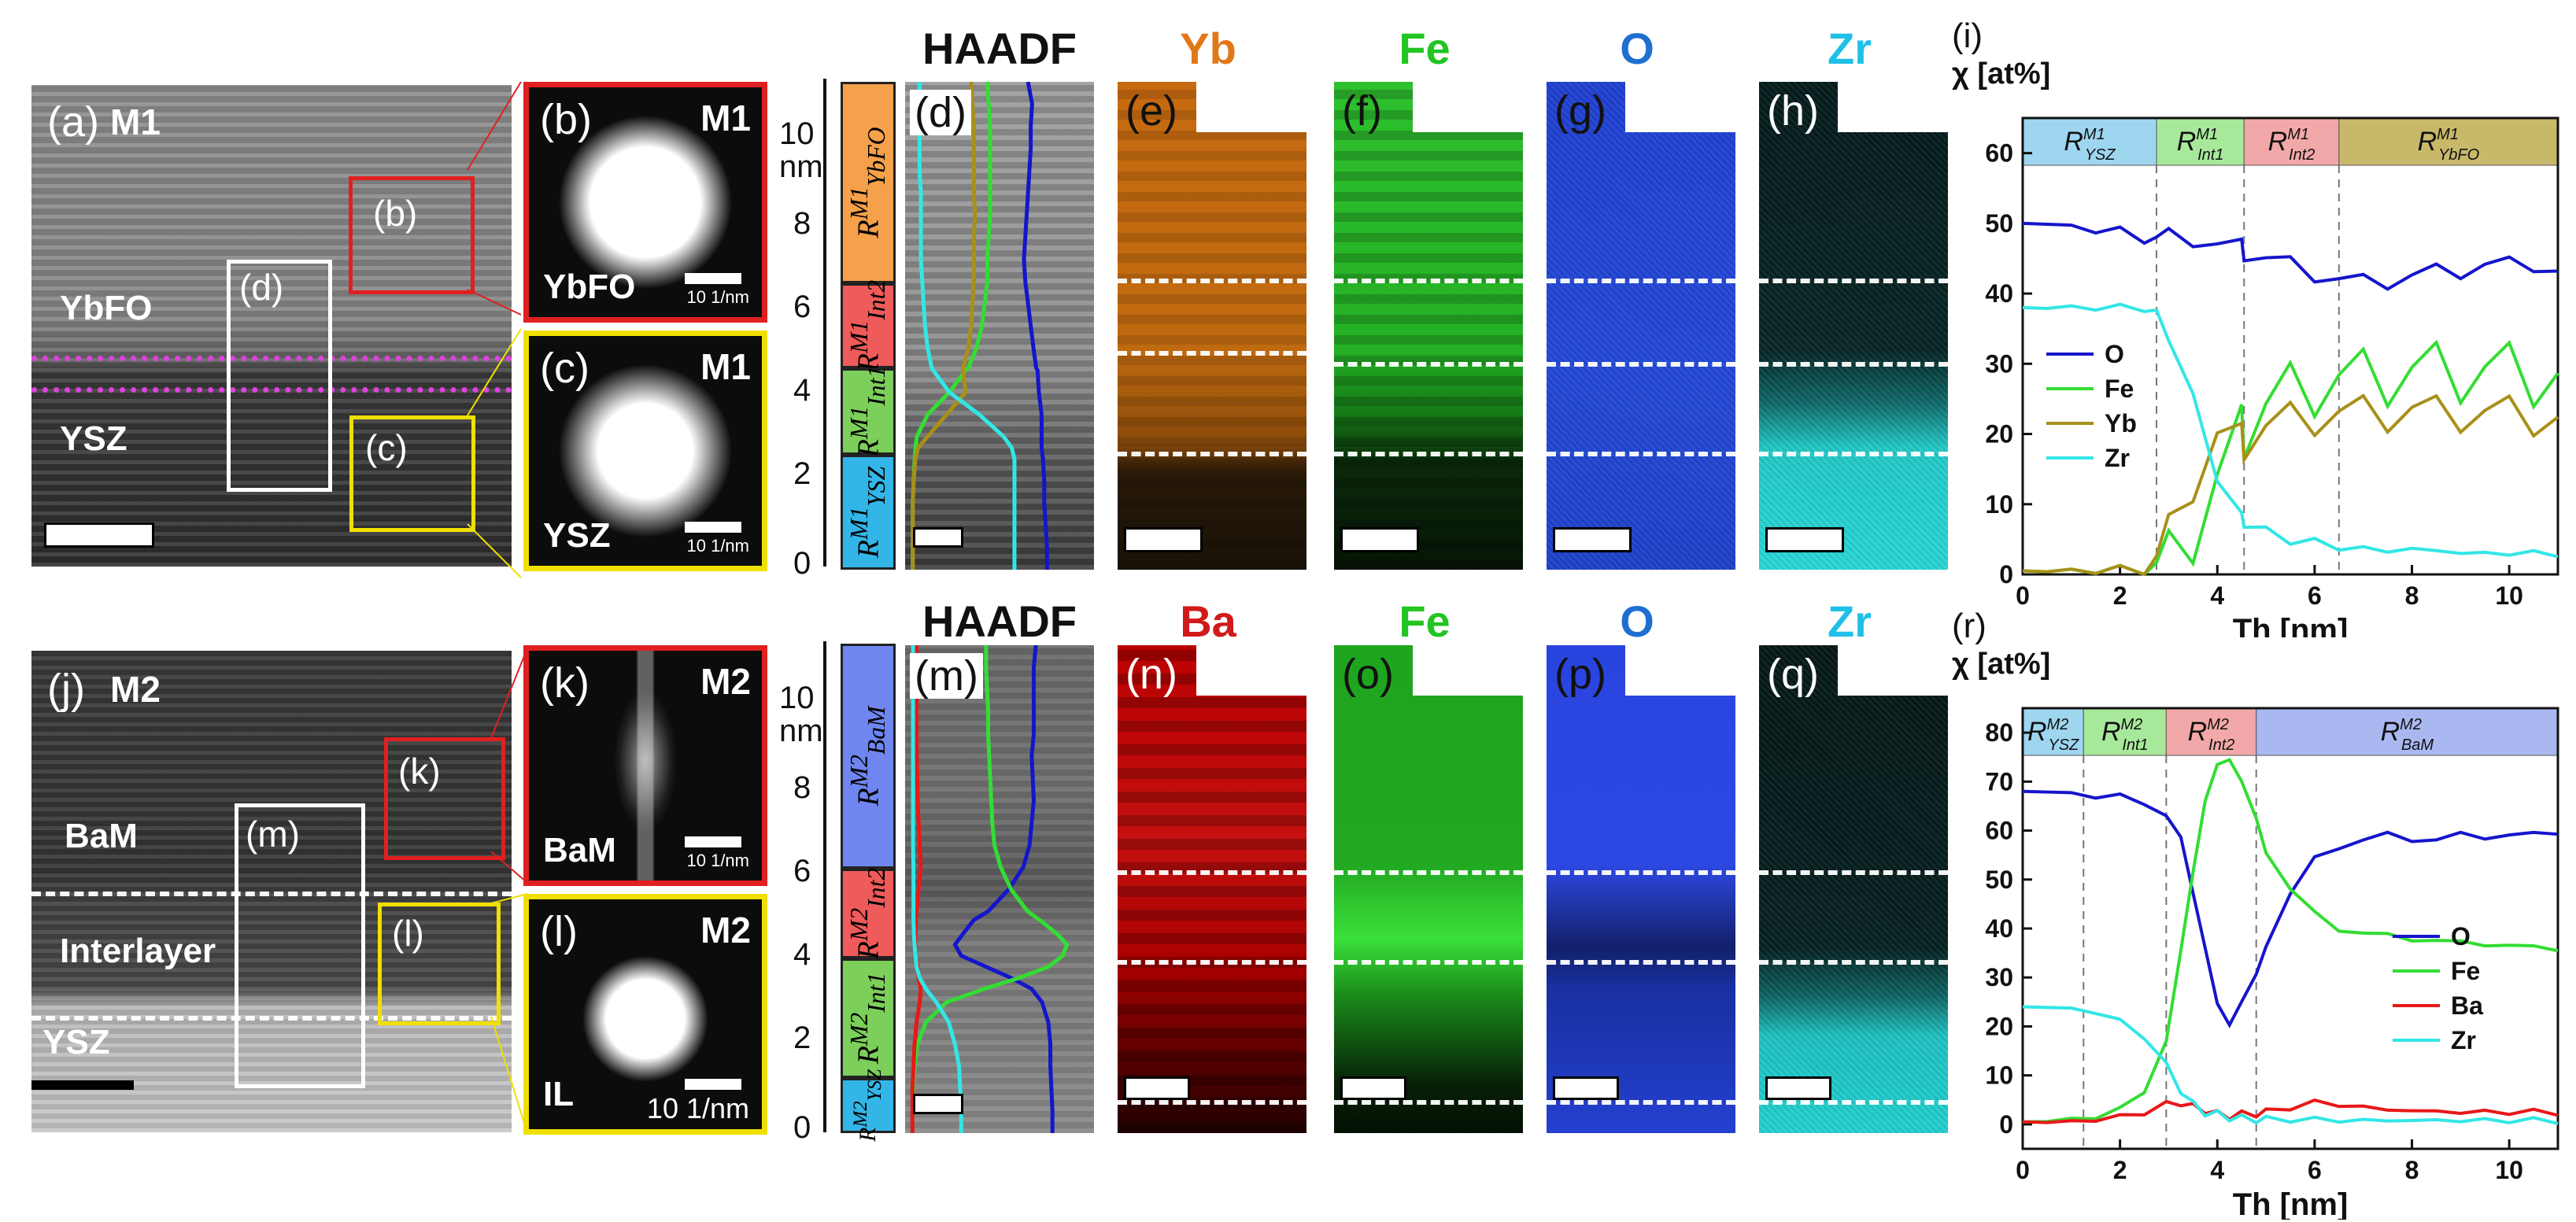  What do you see at coordinates (1425, 48) in the screenshot?
I see `header-fe-top: Fe` at bounding box center [1425, 48].